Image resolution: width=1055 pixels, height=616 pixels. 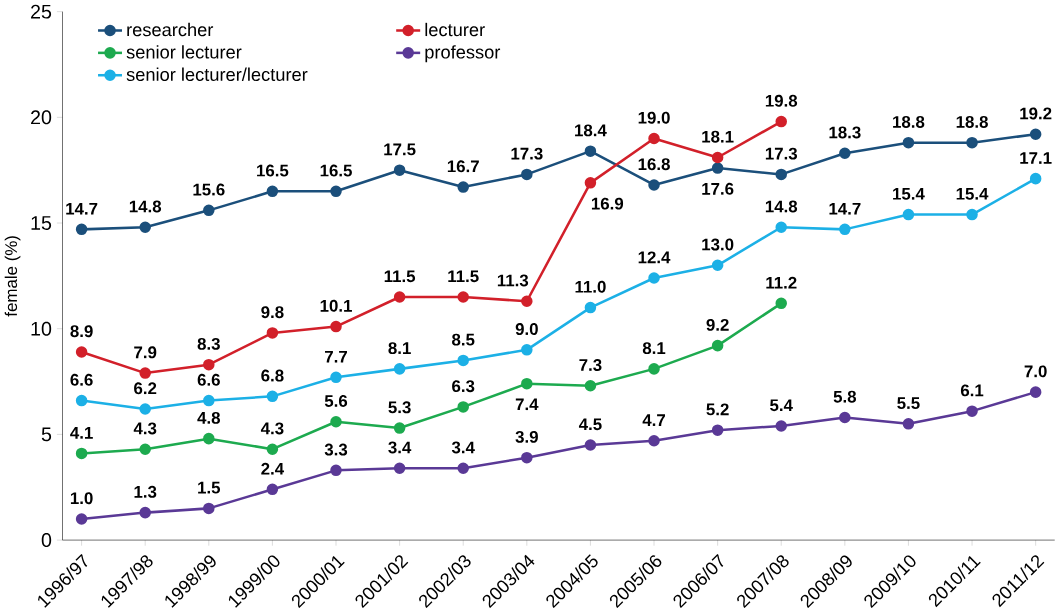 What do you see at coordinates (781, 101) in the screenshot?
I see `data-label: 19.8` at bounding box center [781, 101].